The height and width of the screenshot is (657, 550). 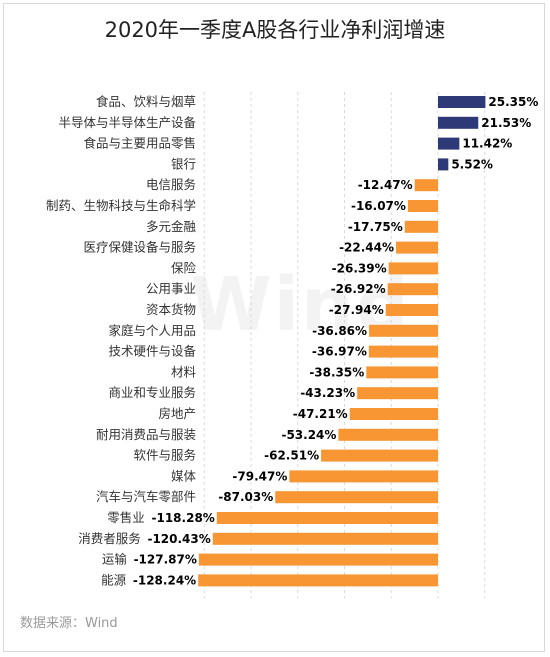 What do you see at coordinates (291, 456) in the screenshot?
I see `value-label: -62.51%` at bounding box center [291, 456].